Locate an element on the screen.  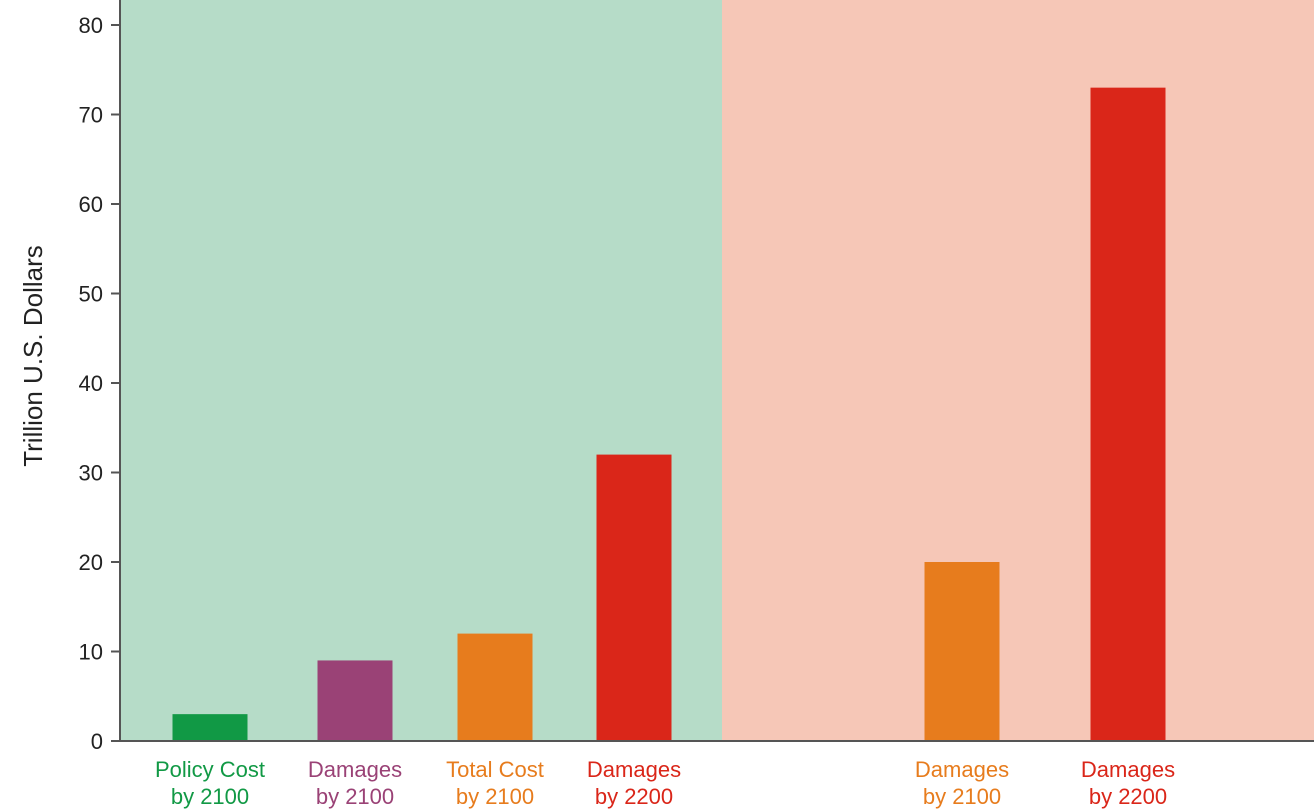
y-tick-label: 20 is located at coordinates (91, 562).